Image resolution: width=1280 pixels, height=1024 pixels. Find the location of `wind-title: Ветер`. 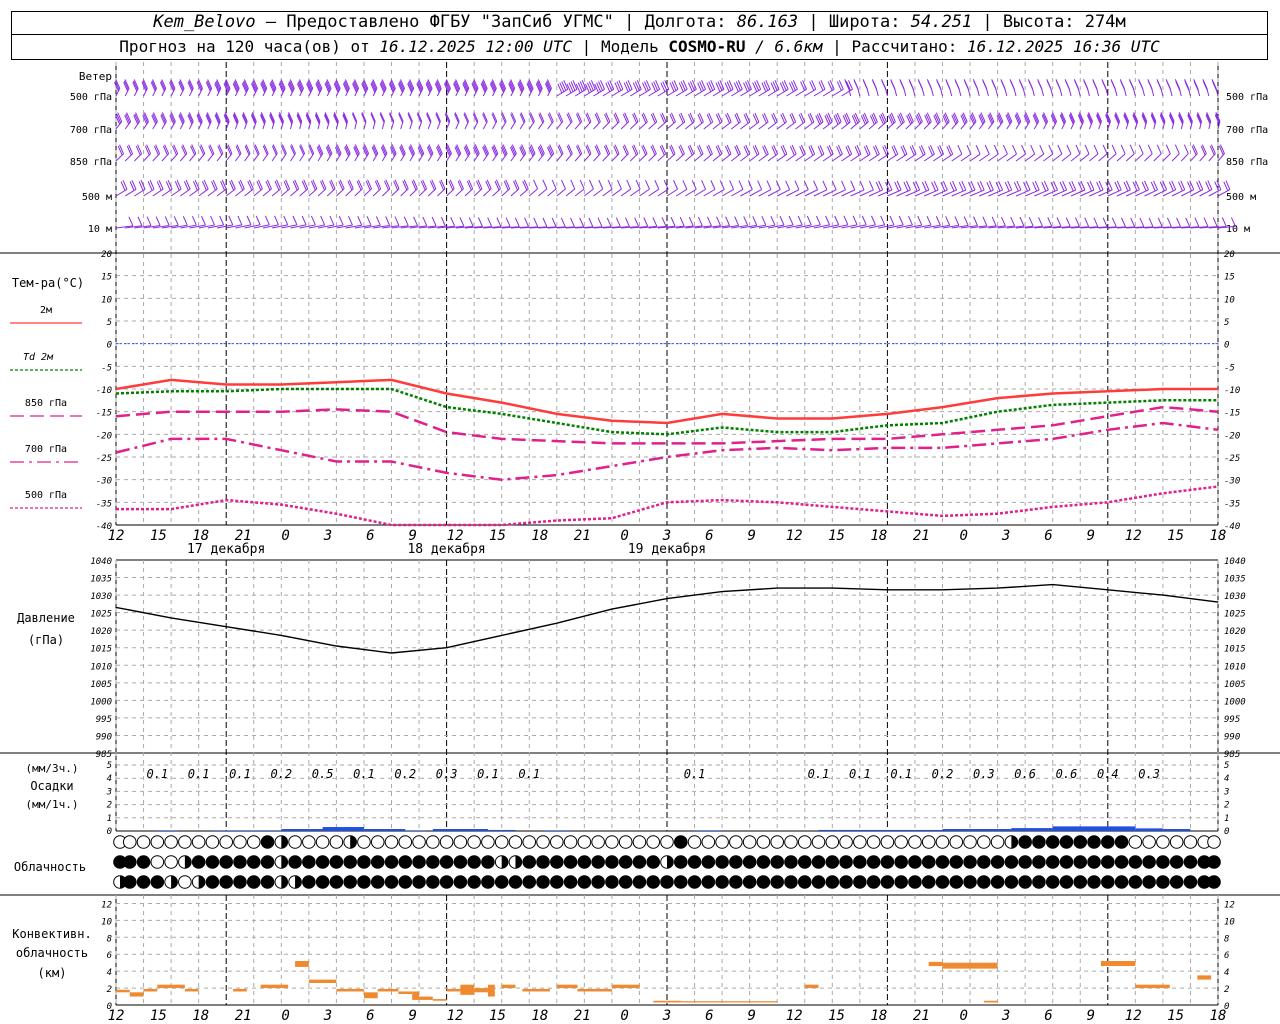

wind-title: Ветер is located at coordinates (95, 76).